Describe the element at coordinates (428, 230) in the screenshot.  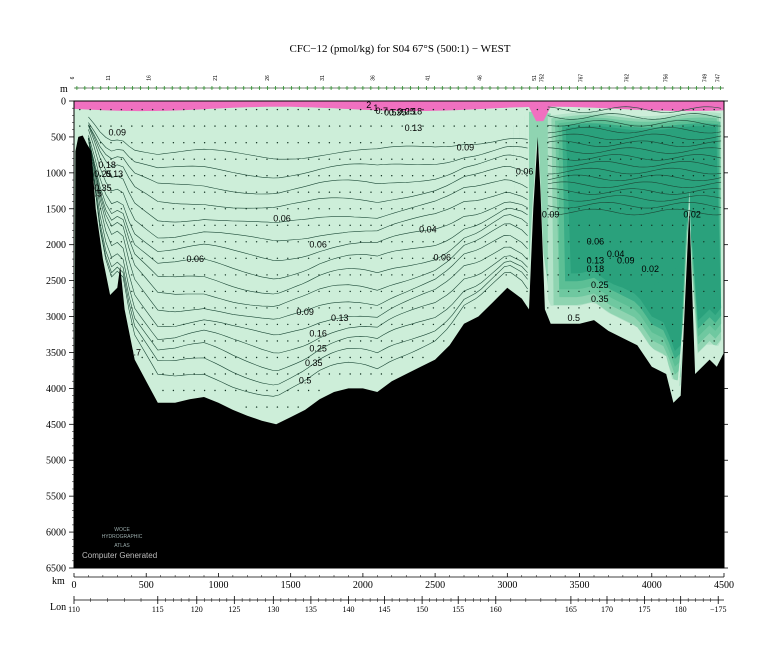
I see `contour-label: 0.04` at that location.